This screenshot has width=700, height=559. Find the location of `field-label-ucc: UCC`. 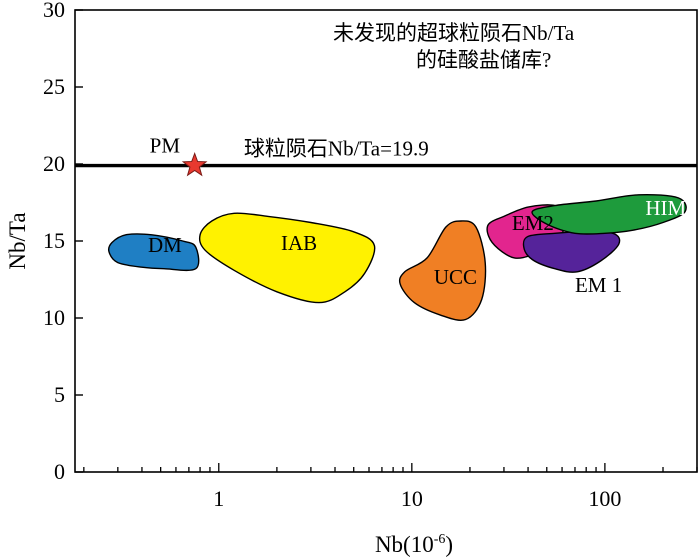

field-label-ucc: UCC is located at coordinates (455, 277).